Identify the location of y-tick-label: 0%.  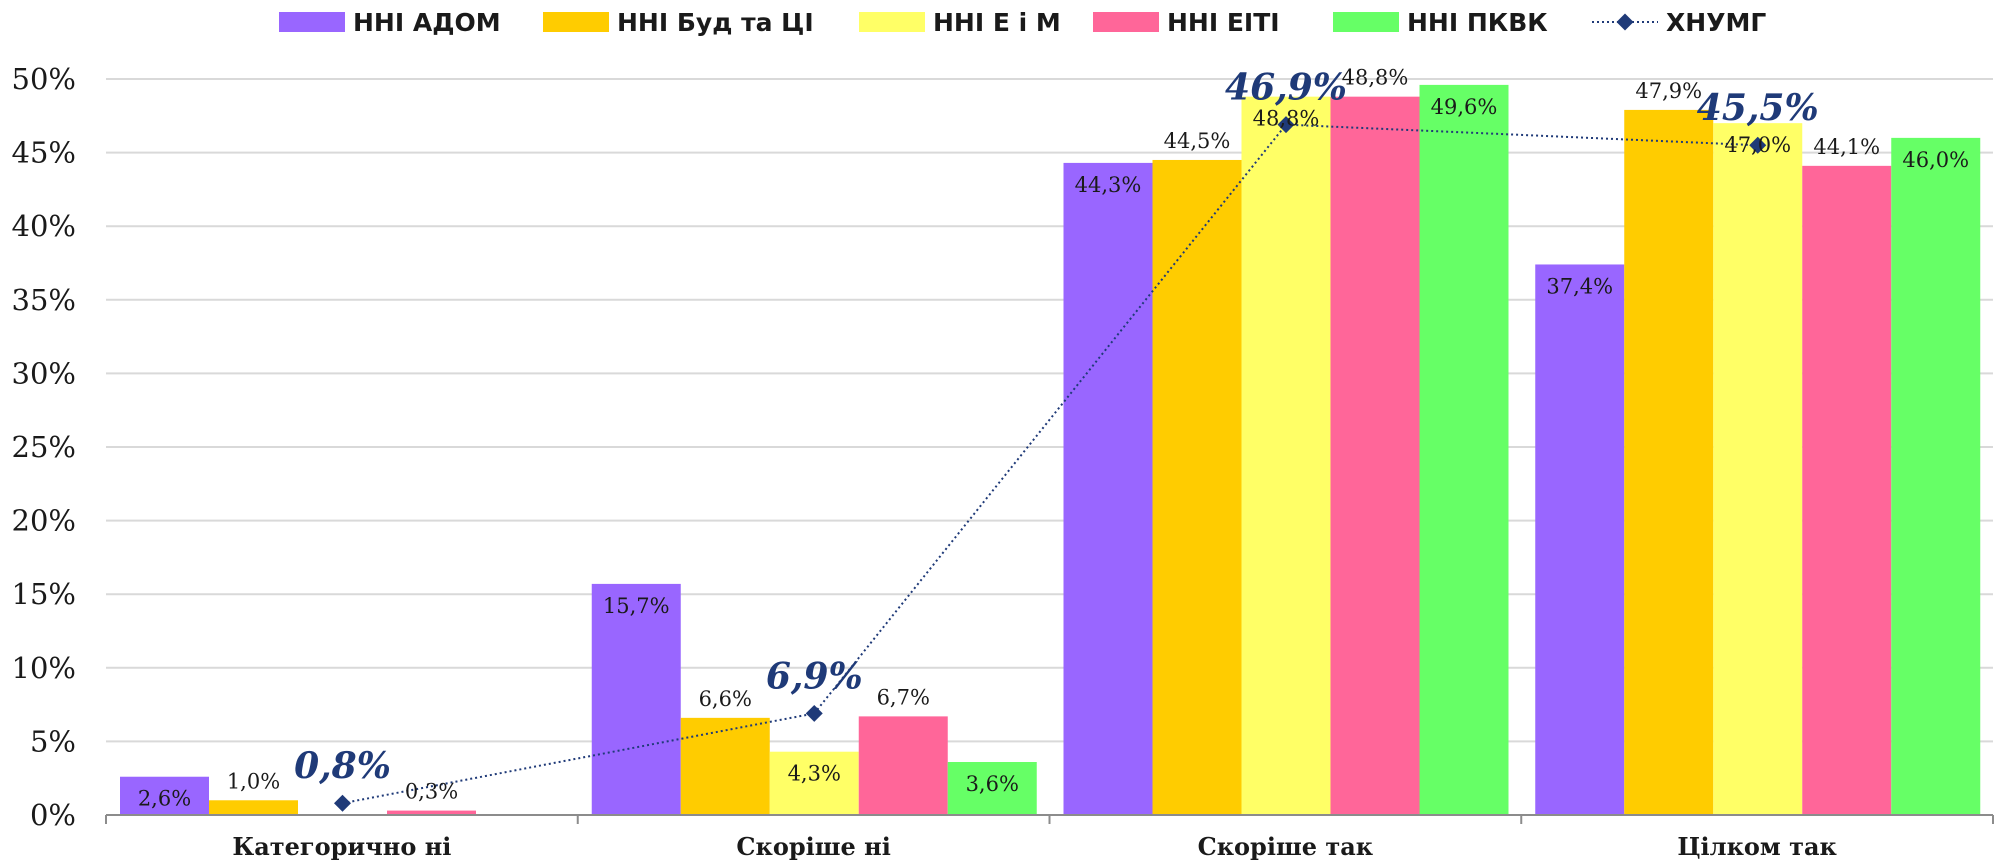
(53, 815).